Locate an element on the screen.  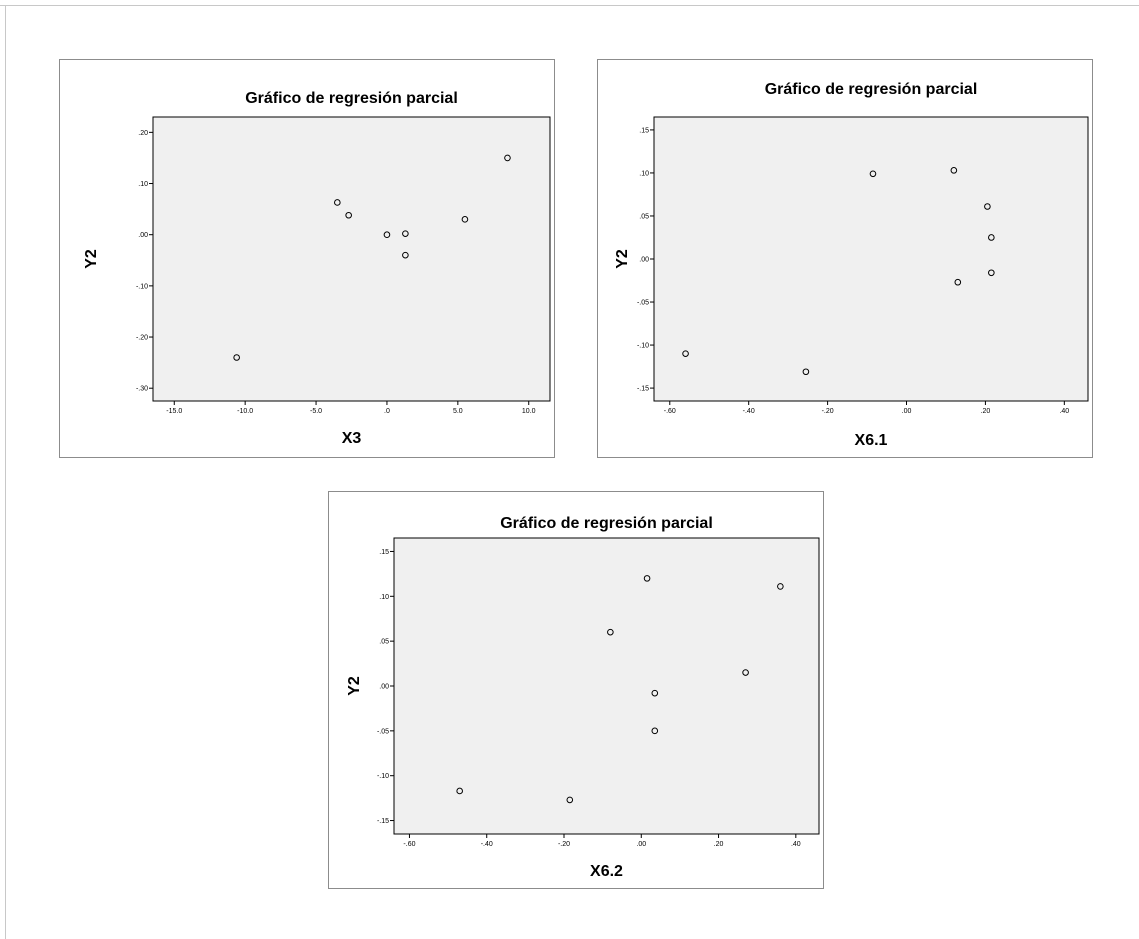
x-axis-label-x6-2: X6.2 is located at coordinates (606, 871).